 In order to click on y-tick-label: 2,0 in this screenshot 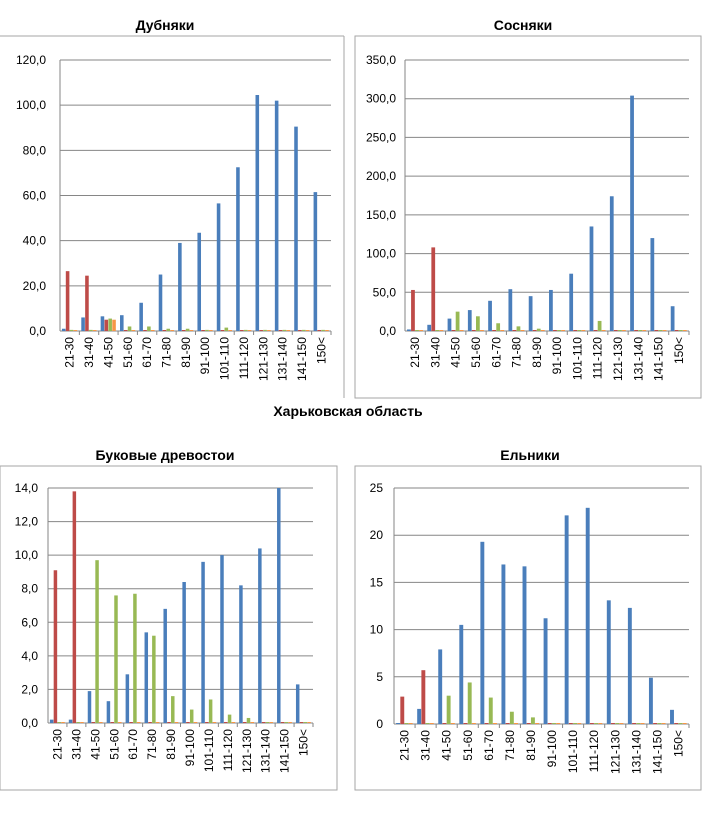, I will do `click(29, 689)`.